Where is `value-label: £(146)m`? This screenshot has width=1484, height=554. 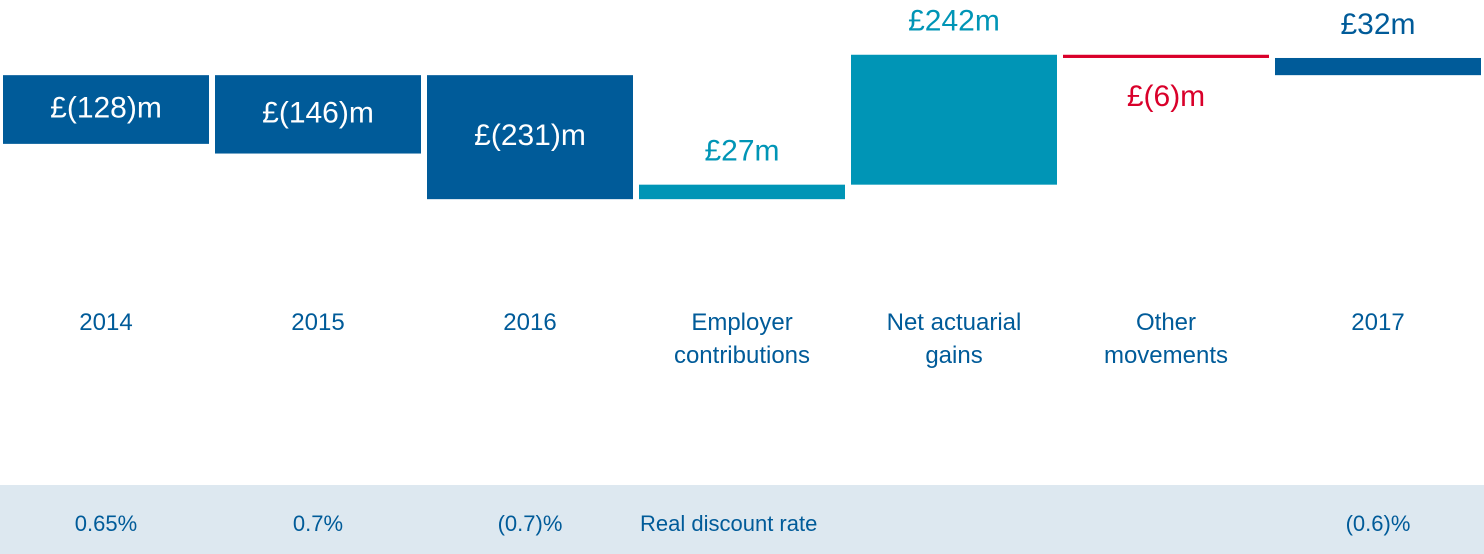
value-label: £(146)m is located at coordinates (318, 112).